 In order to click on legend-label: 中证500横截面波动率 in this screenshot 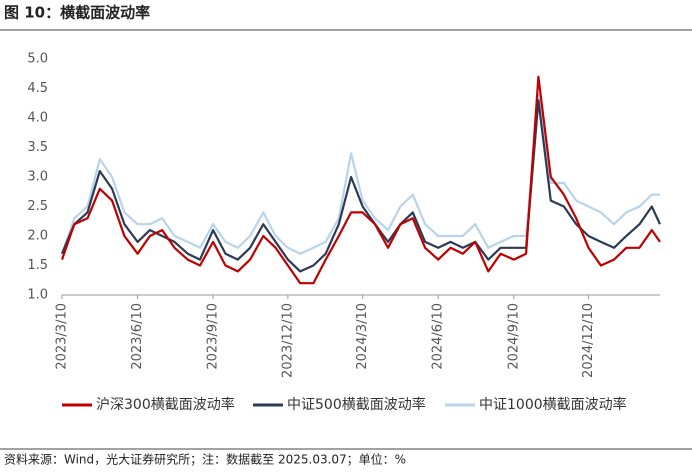, I will do `click(356, 404)`.